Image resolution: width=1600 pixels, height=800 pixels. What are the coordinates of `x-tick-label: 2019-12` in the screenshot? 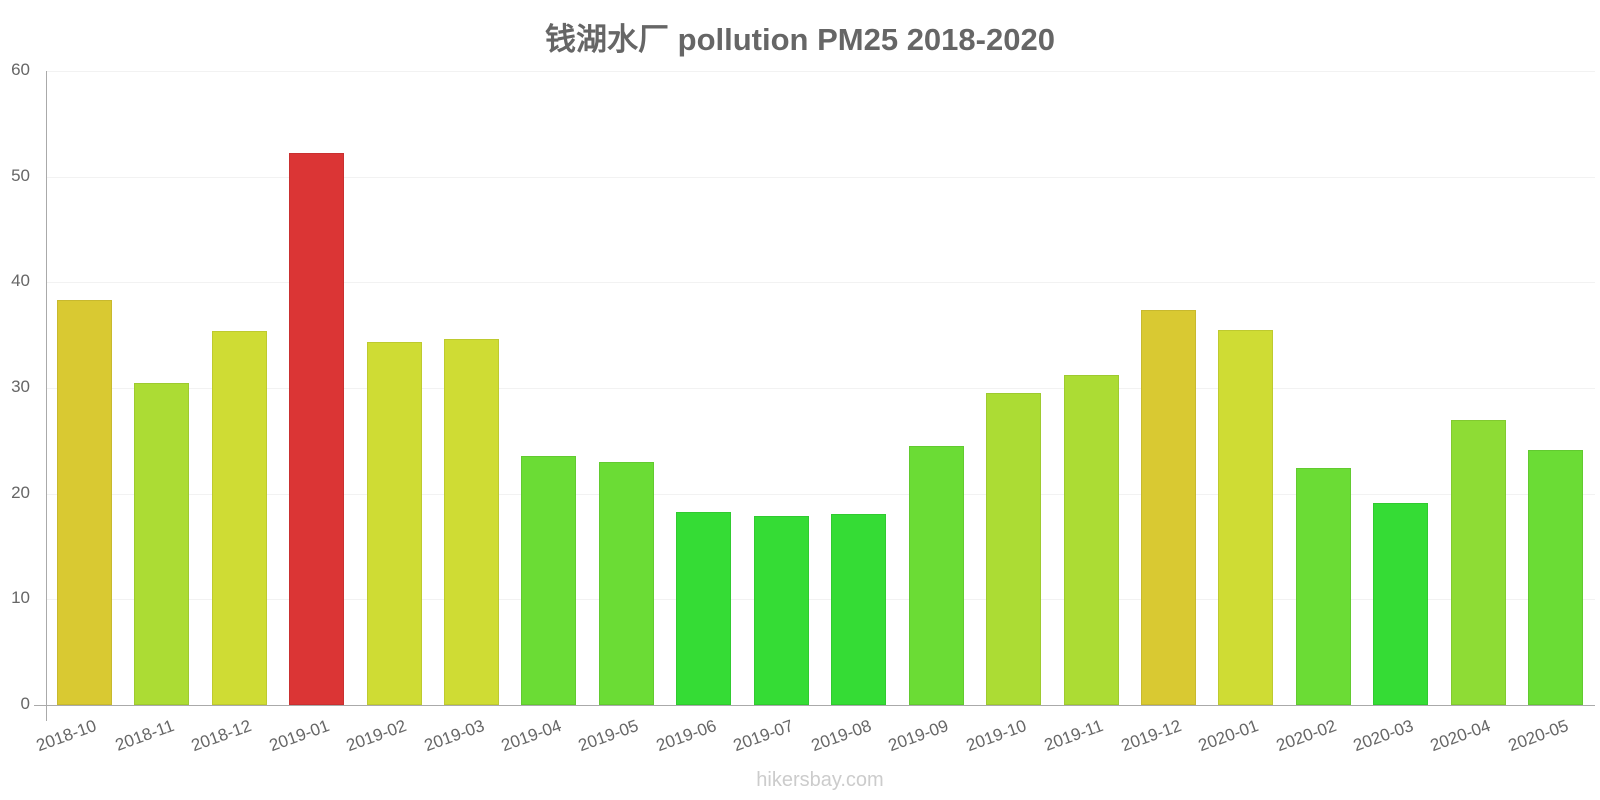 It's located at (1151, 736).